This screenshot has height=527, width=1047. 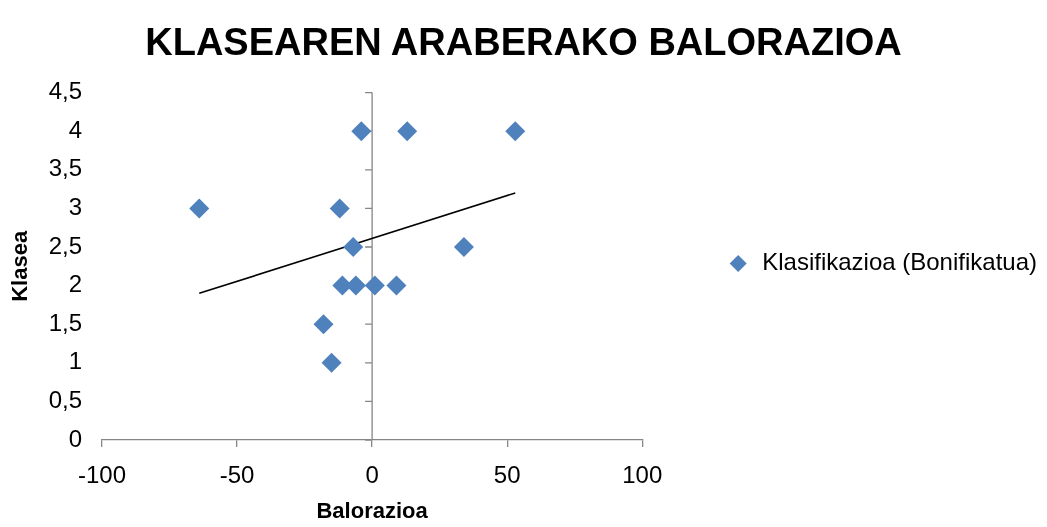 I want to click on y-axis-title: Klasea, so click(x=20, y=266).